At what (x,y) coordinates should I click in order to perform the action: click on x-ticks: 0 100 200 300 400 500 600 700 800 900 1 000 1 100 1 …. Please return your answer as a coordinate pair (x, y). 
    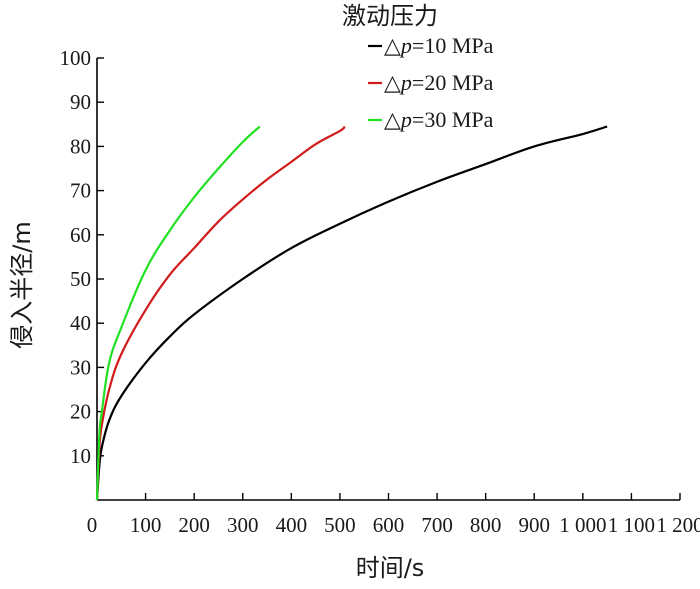
    Looking at the image, I should click on (393, 515).